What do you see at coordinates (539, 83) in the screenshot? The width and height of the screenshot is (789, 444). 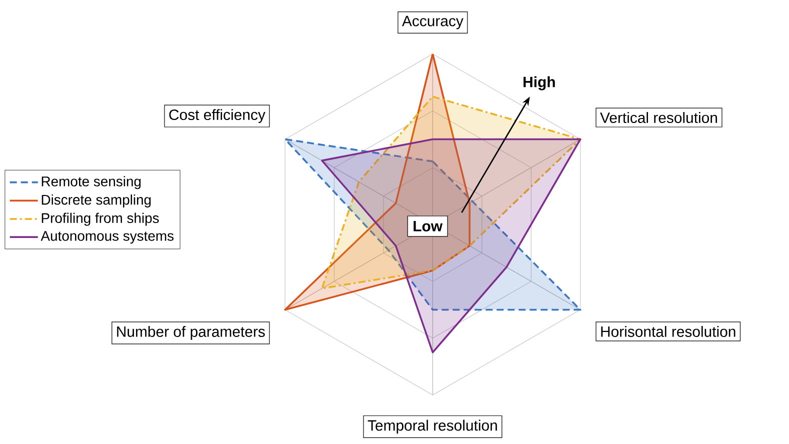 I see `text: High` at bounding box center [539, 83].